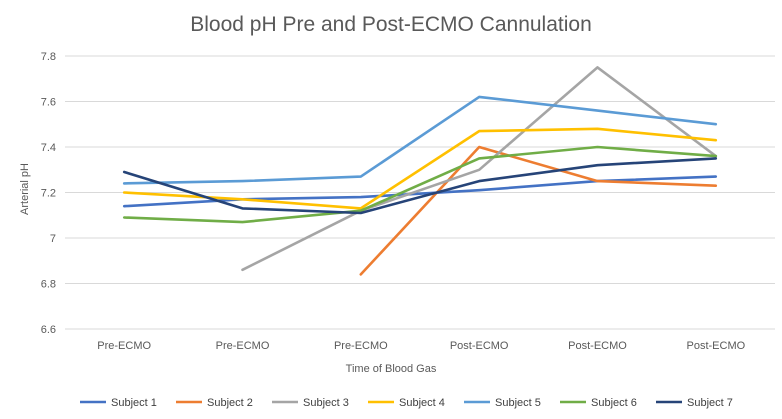  What do you see at coordinates (391, 369) in the screenshot?
I see `x-axis-label: Time of Blood Gas` at bounding box center [391, 369].